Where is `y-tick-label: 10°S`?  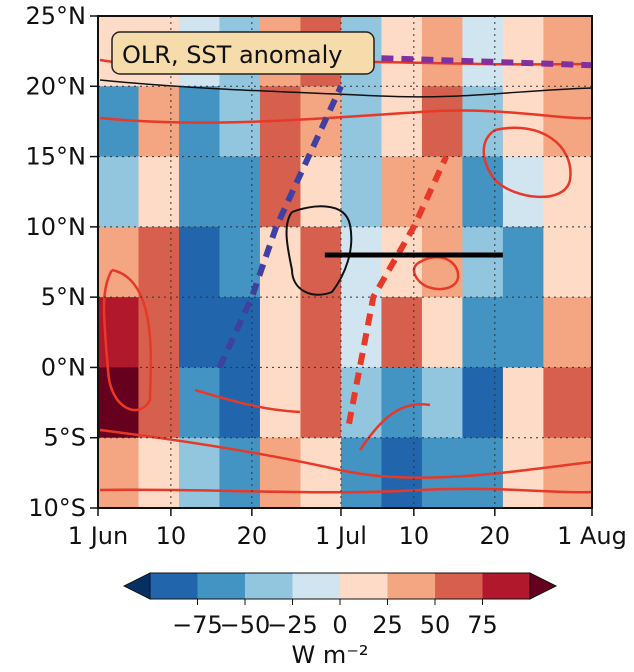 y-tick-label: 10°S is located at coordinates (57, 508).